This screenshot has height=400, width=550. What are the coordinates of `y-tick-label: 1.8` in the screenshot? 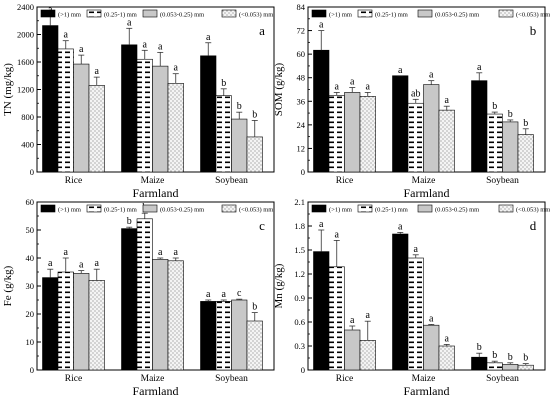 It's located at (299, 226).